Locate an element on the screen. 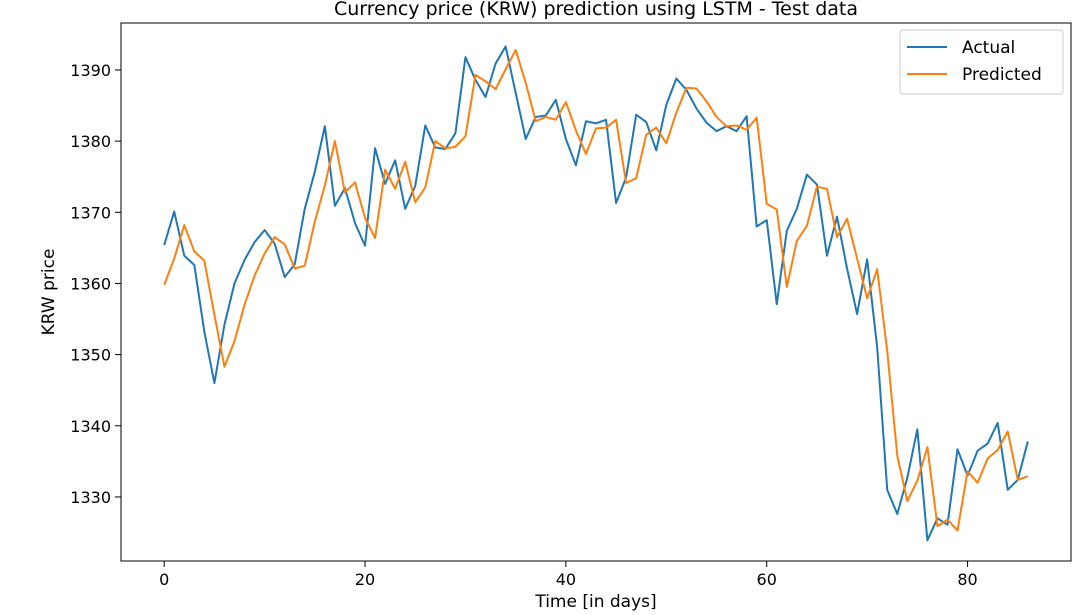  legend: Actual Predicted is located at coordinates (981, 62).